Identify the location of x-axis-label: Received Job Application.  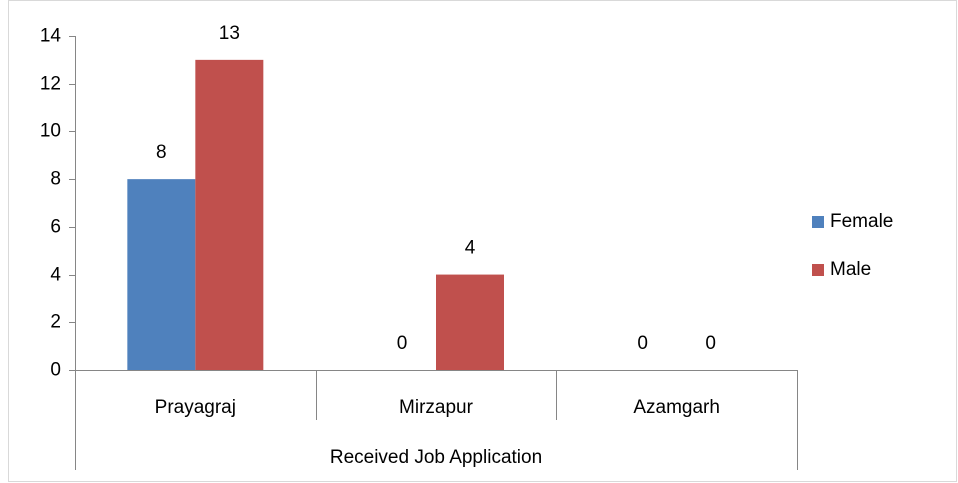
(436, 457).